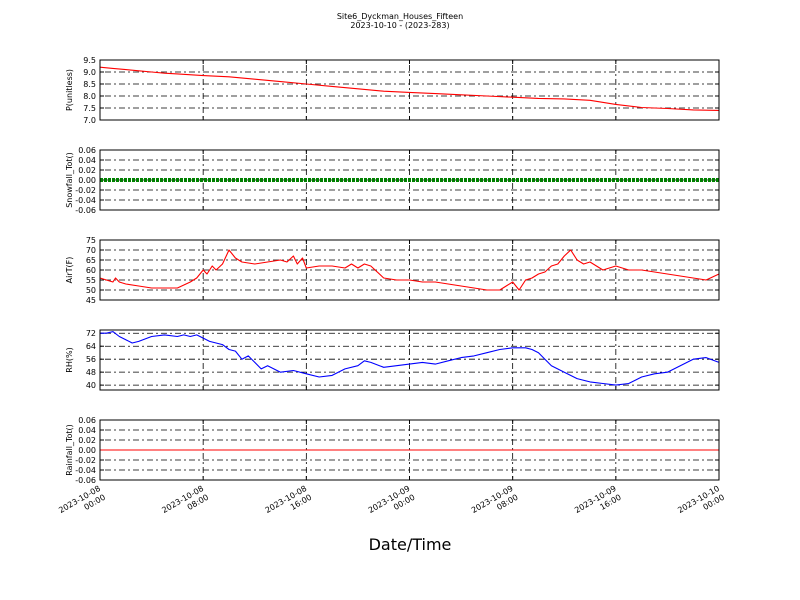 The image size is (800, 600). I want to click on panel-3: 72 64 56 48 40 RH(%), so click(392, 360).